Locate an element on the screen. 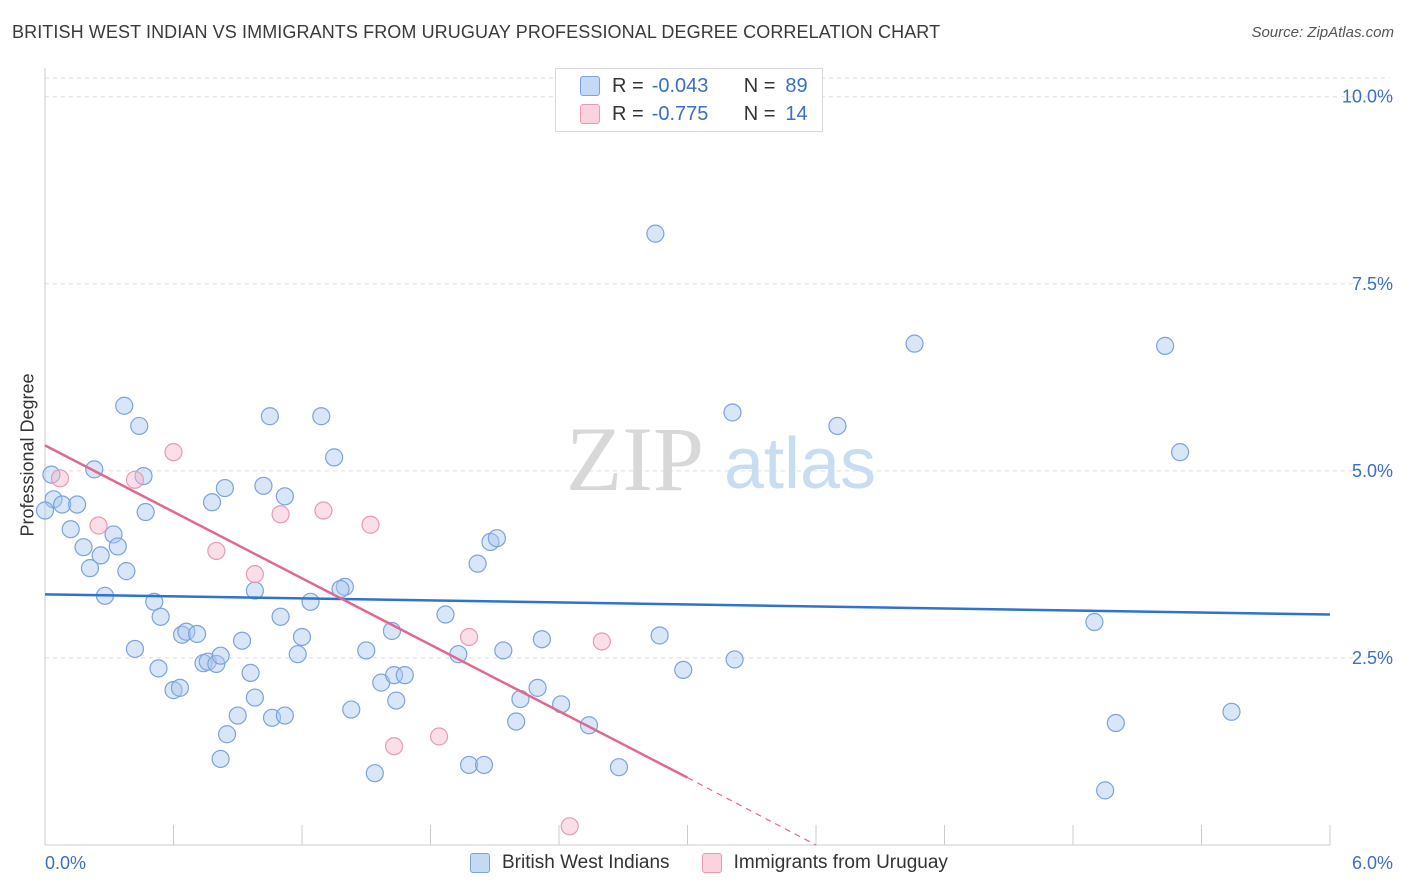 This screenshot has width=1406, height=892. y-tick-label: 10.0% is located at coordinates (1367, 97).